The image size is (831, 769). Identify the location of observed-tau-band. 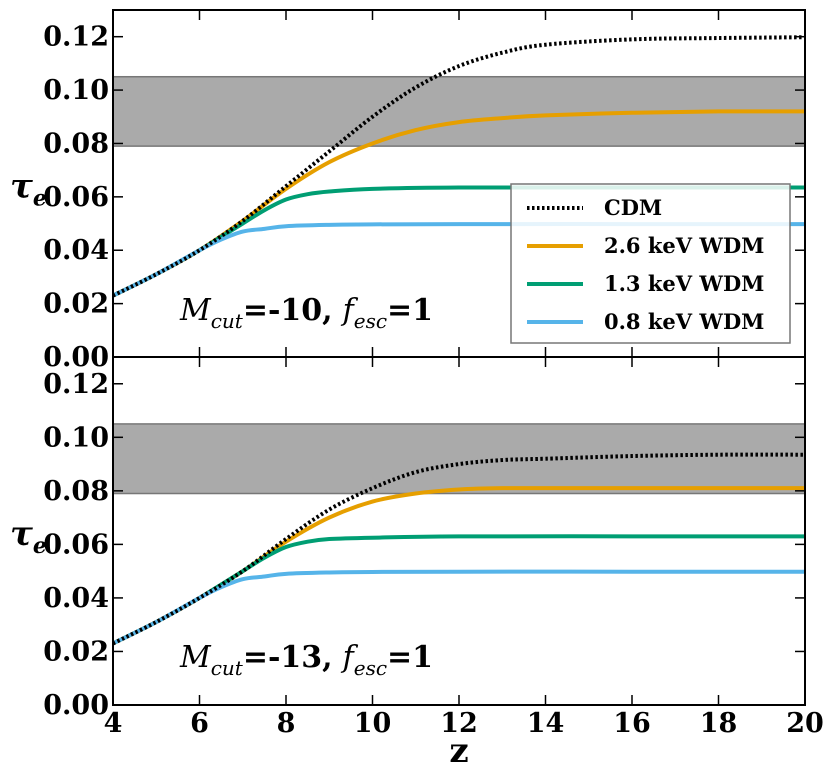
(459, 459).